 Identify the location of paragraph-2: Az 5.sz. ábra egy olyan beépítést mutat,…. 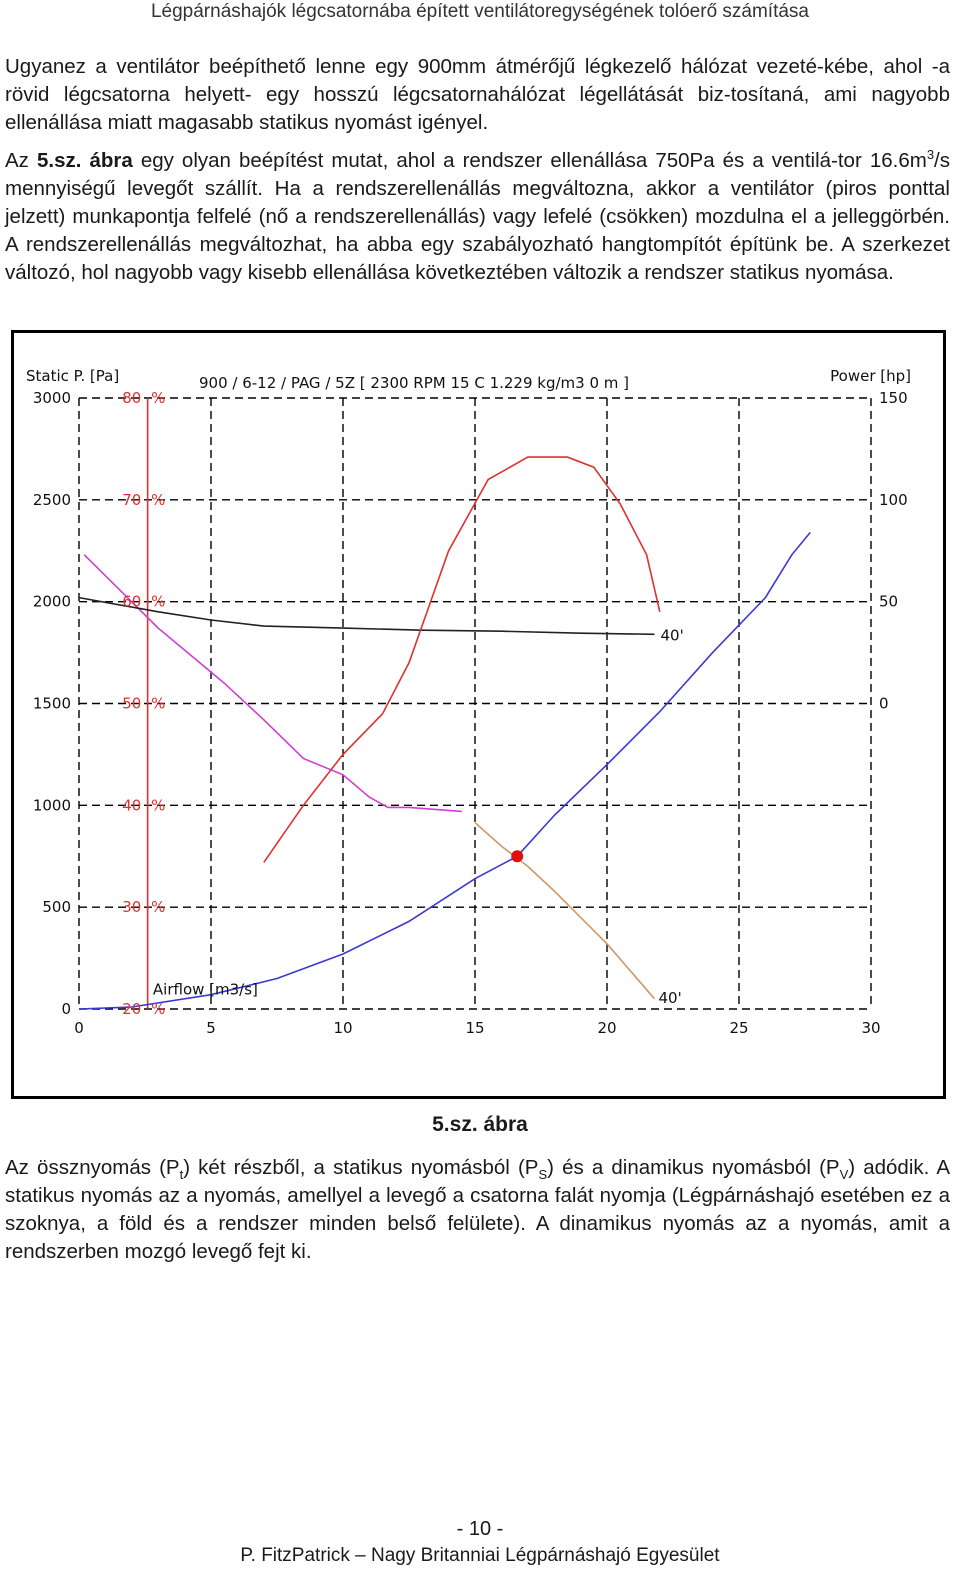
(477, 217).